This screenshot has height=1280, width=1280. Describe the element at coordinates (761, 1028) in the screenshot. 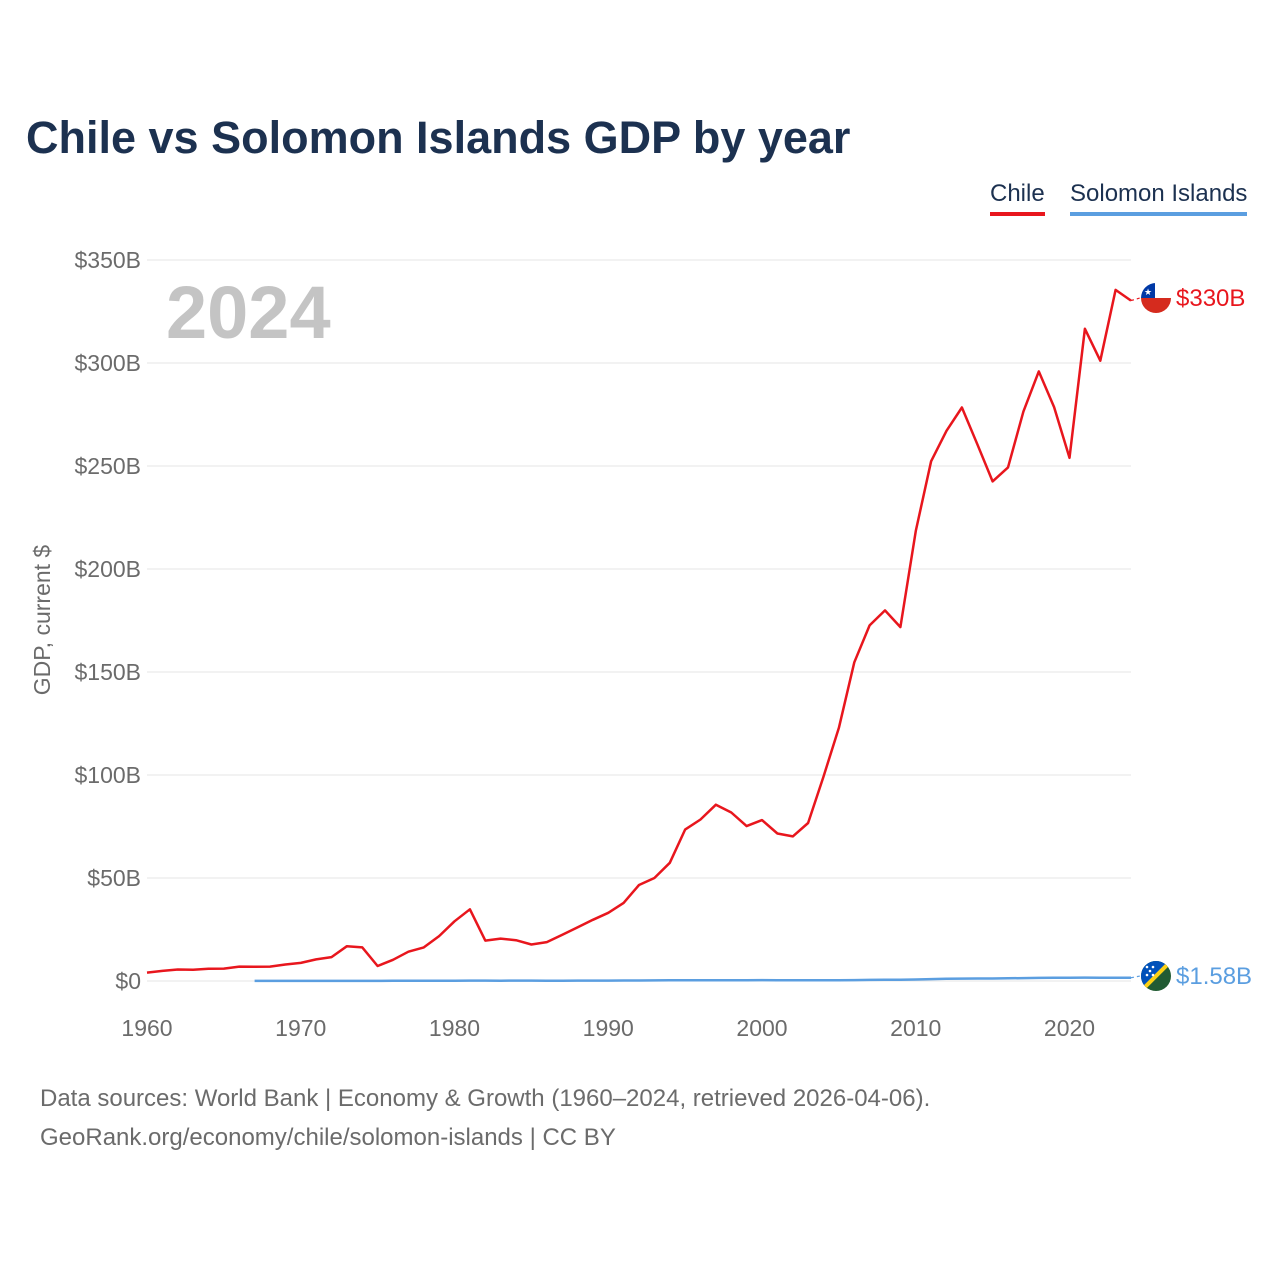

I see `x-tick-label: 2000` at that location.